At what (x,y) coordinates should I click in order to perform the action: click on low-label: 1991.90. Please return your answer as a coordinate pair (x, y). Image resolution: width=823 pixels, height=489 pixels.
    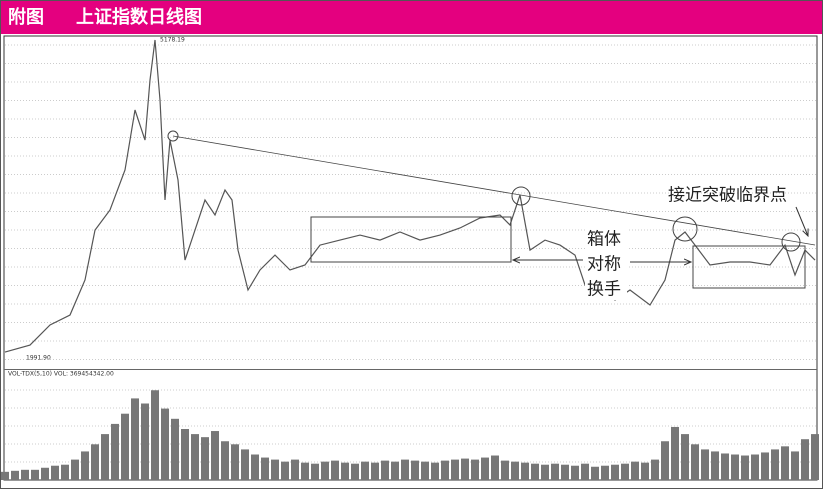
    Looking at the image, I should click on (38, 358).